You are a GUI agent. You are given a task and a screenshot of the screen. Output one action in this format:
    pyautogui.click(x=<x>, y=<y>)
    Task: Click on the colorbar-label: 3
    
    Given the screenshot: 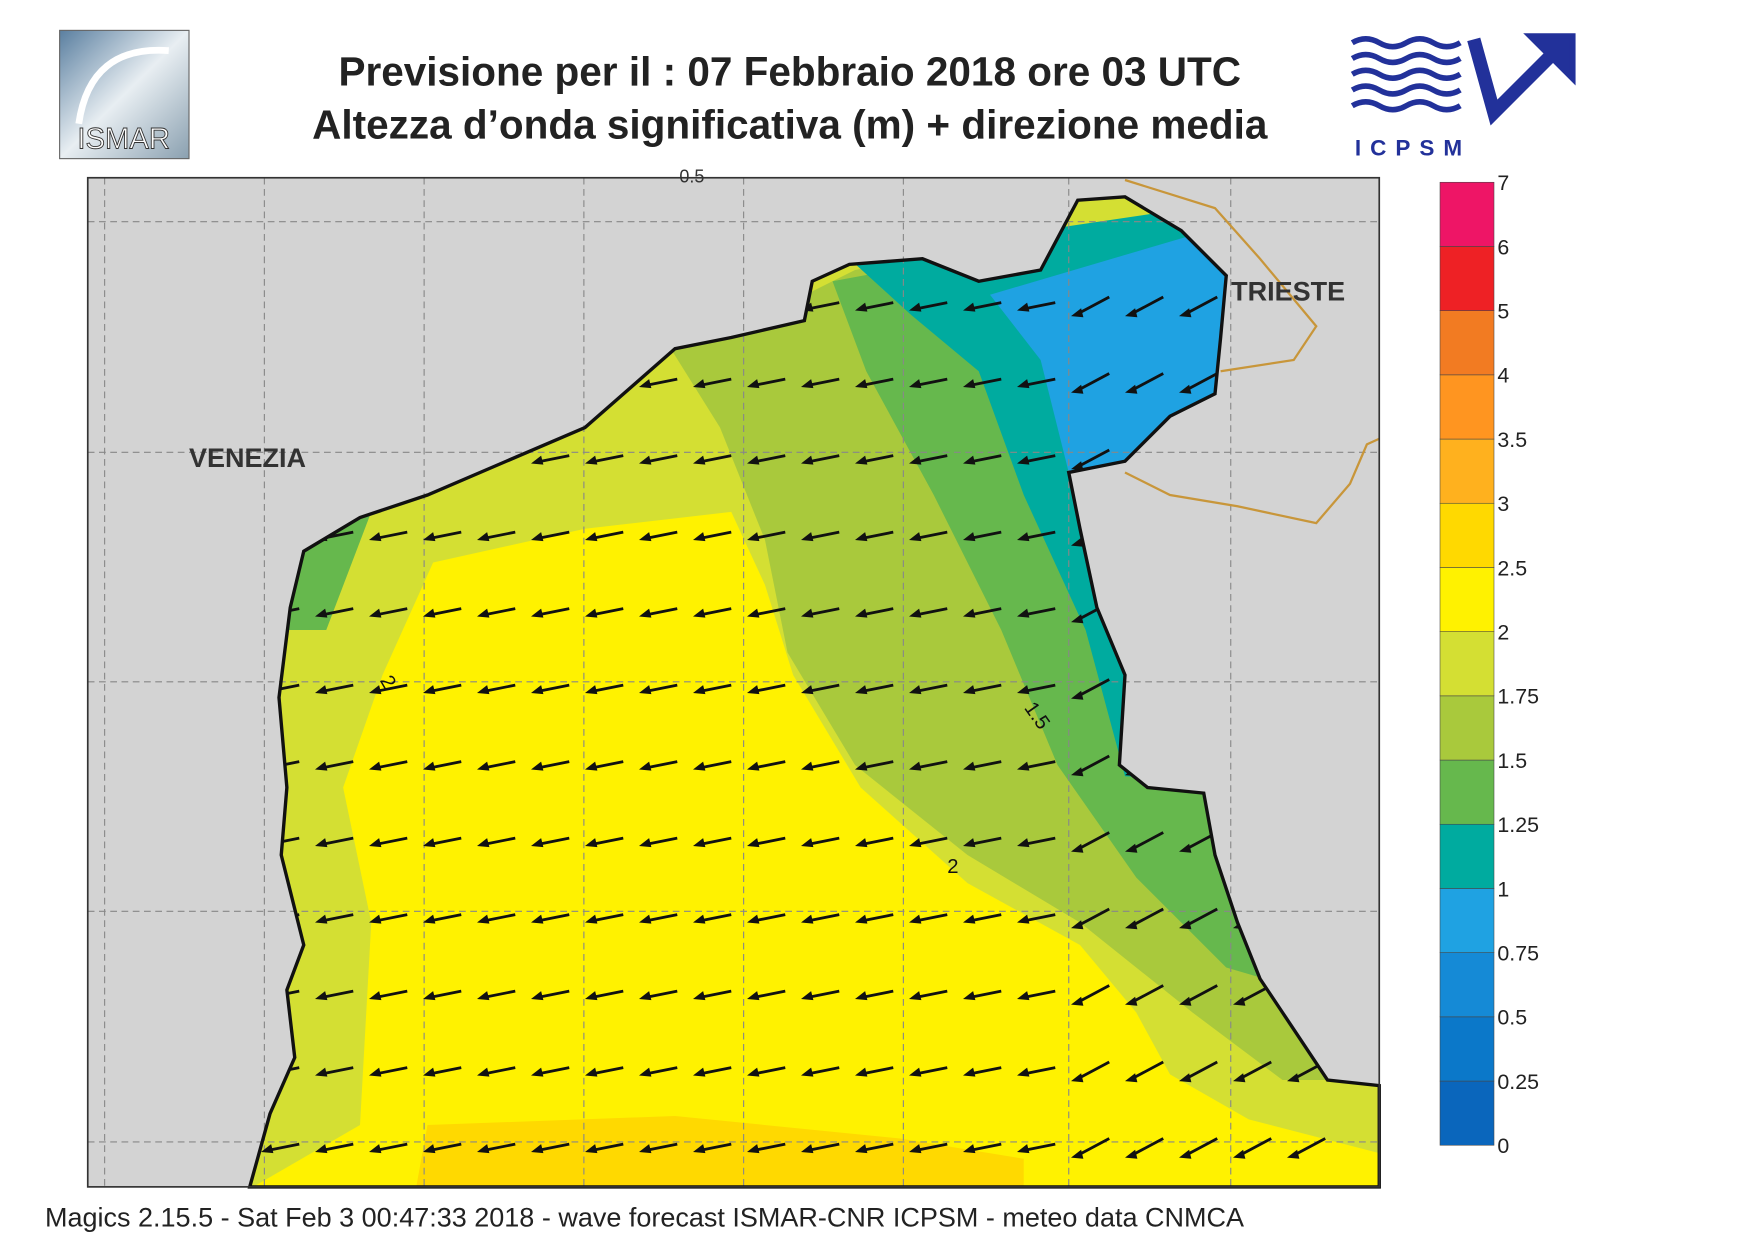 What is the action you would take?
    pyautogui.click(x=1503, y=504)
    